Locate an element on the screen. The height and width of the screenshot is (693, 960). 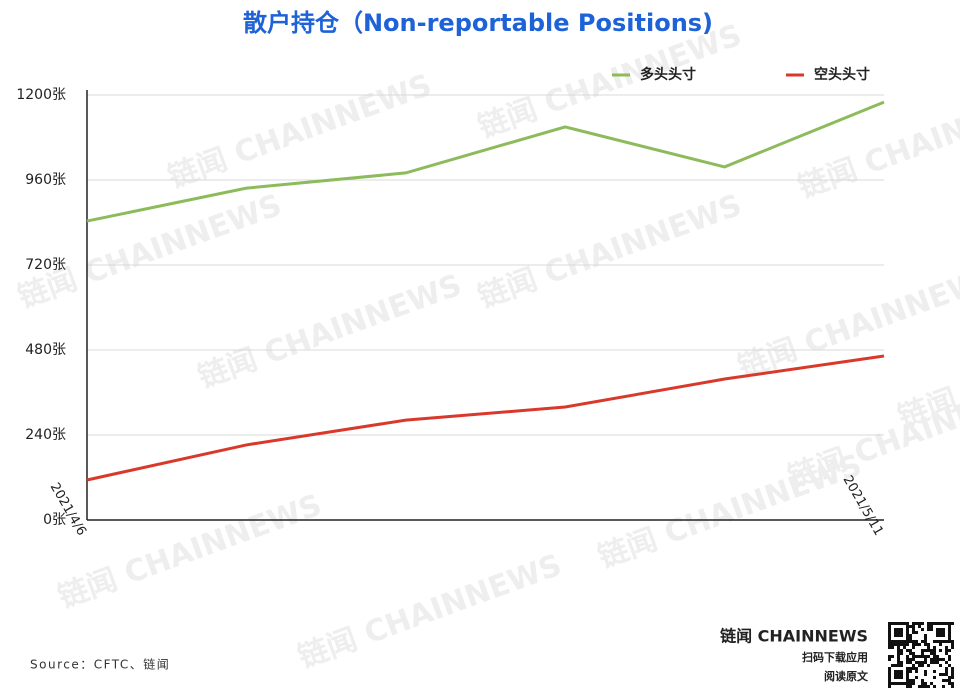
qr-code is located at coordinates (921, 655).